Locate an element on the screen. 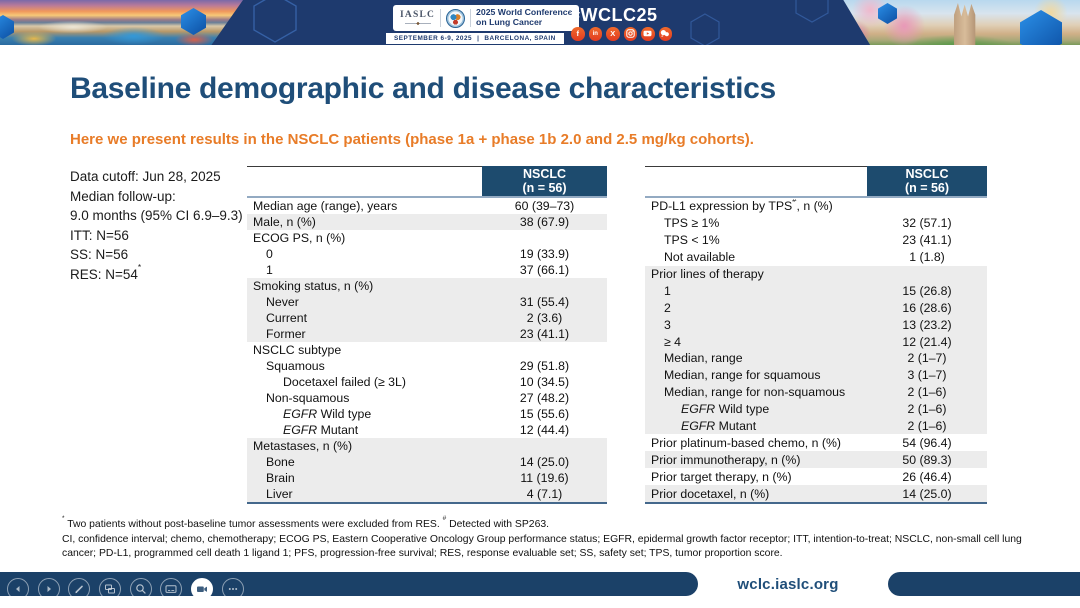 The image size is (1080, 608). subtitles-button is located at coordinates (171, 589).